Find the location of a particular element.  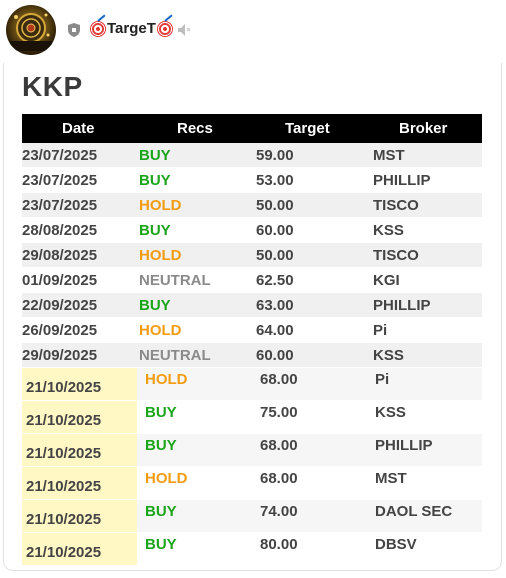

table-row: 22/09/2025 BUY 63.00 PHILLIP is located at coordinates (252, 305).